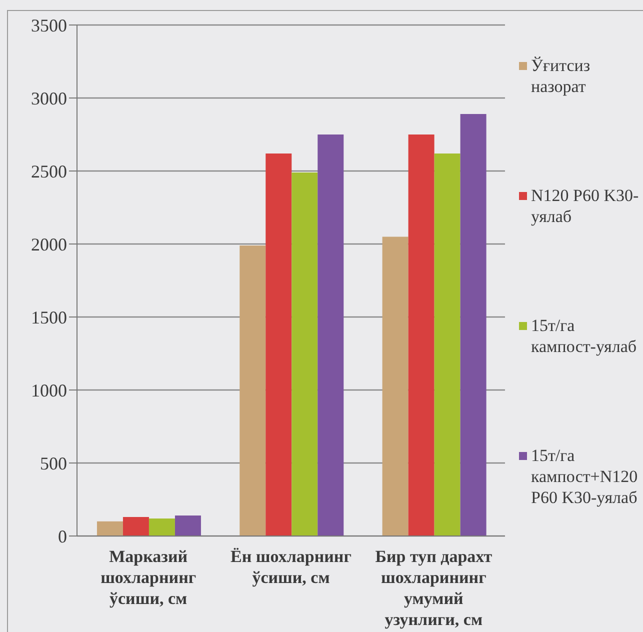 This screenshot has width=643, height=632. Describe the element at coordinates (148, 577) in the screenshot. I see `x-tick-label: Марказий шохларнинг ўсиши, см` at that location.